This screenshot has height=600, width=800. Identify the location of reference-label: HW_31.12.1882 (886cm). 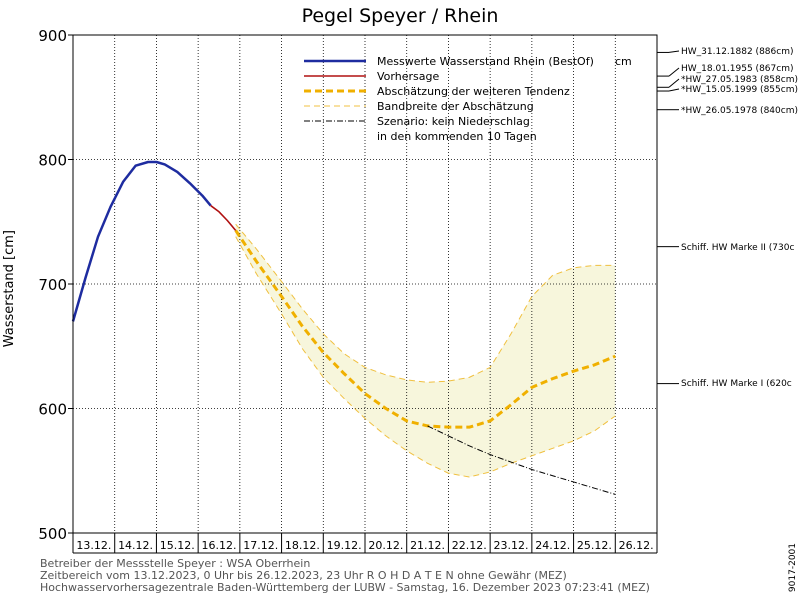
(737, 52).